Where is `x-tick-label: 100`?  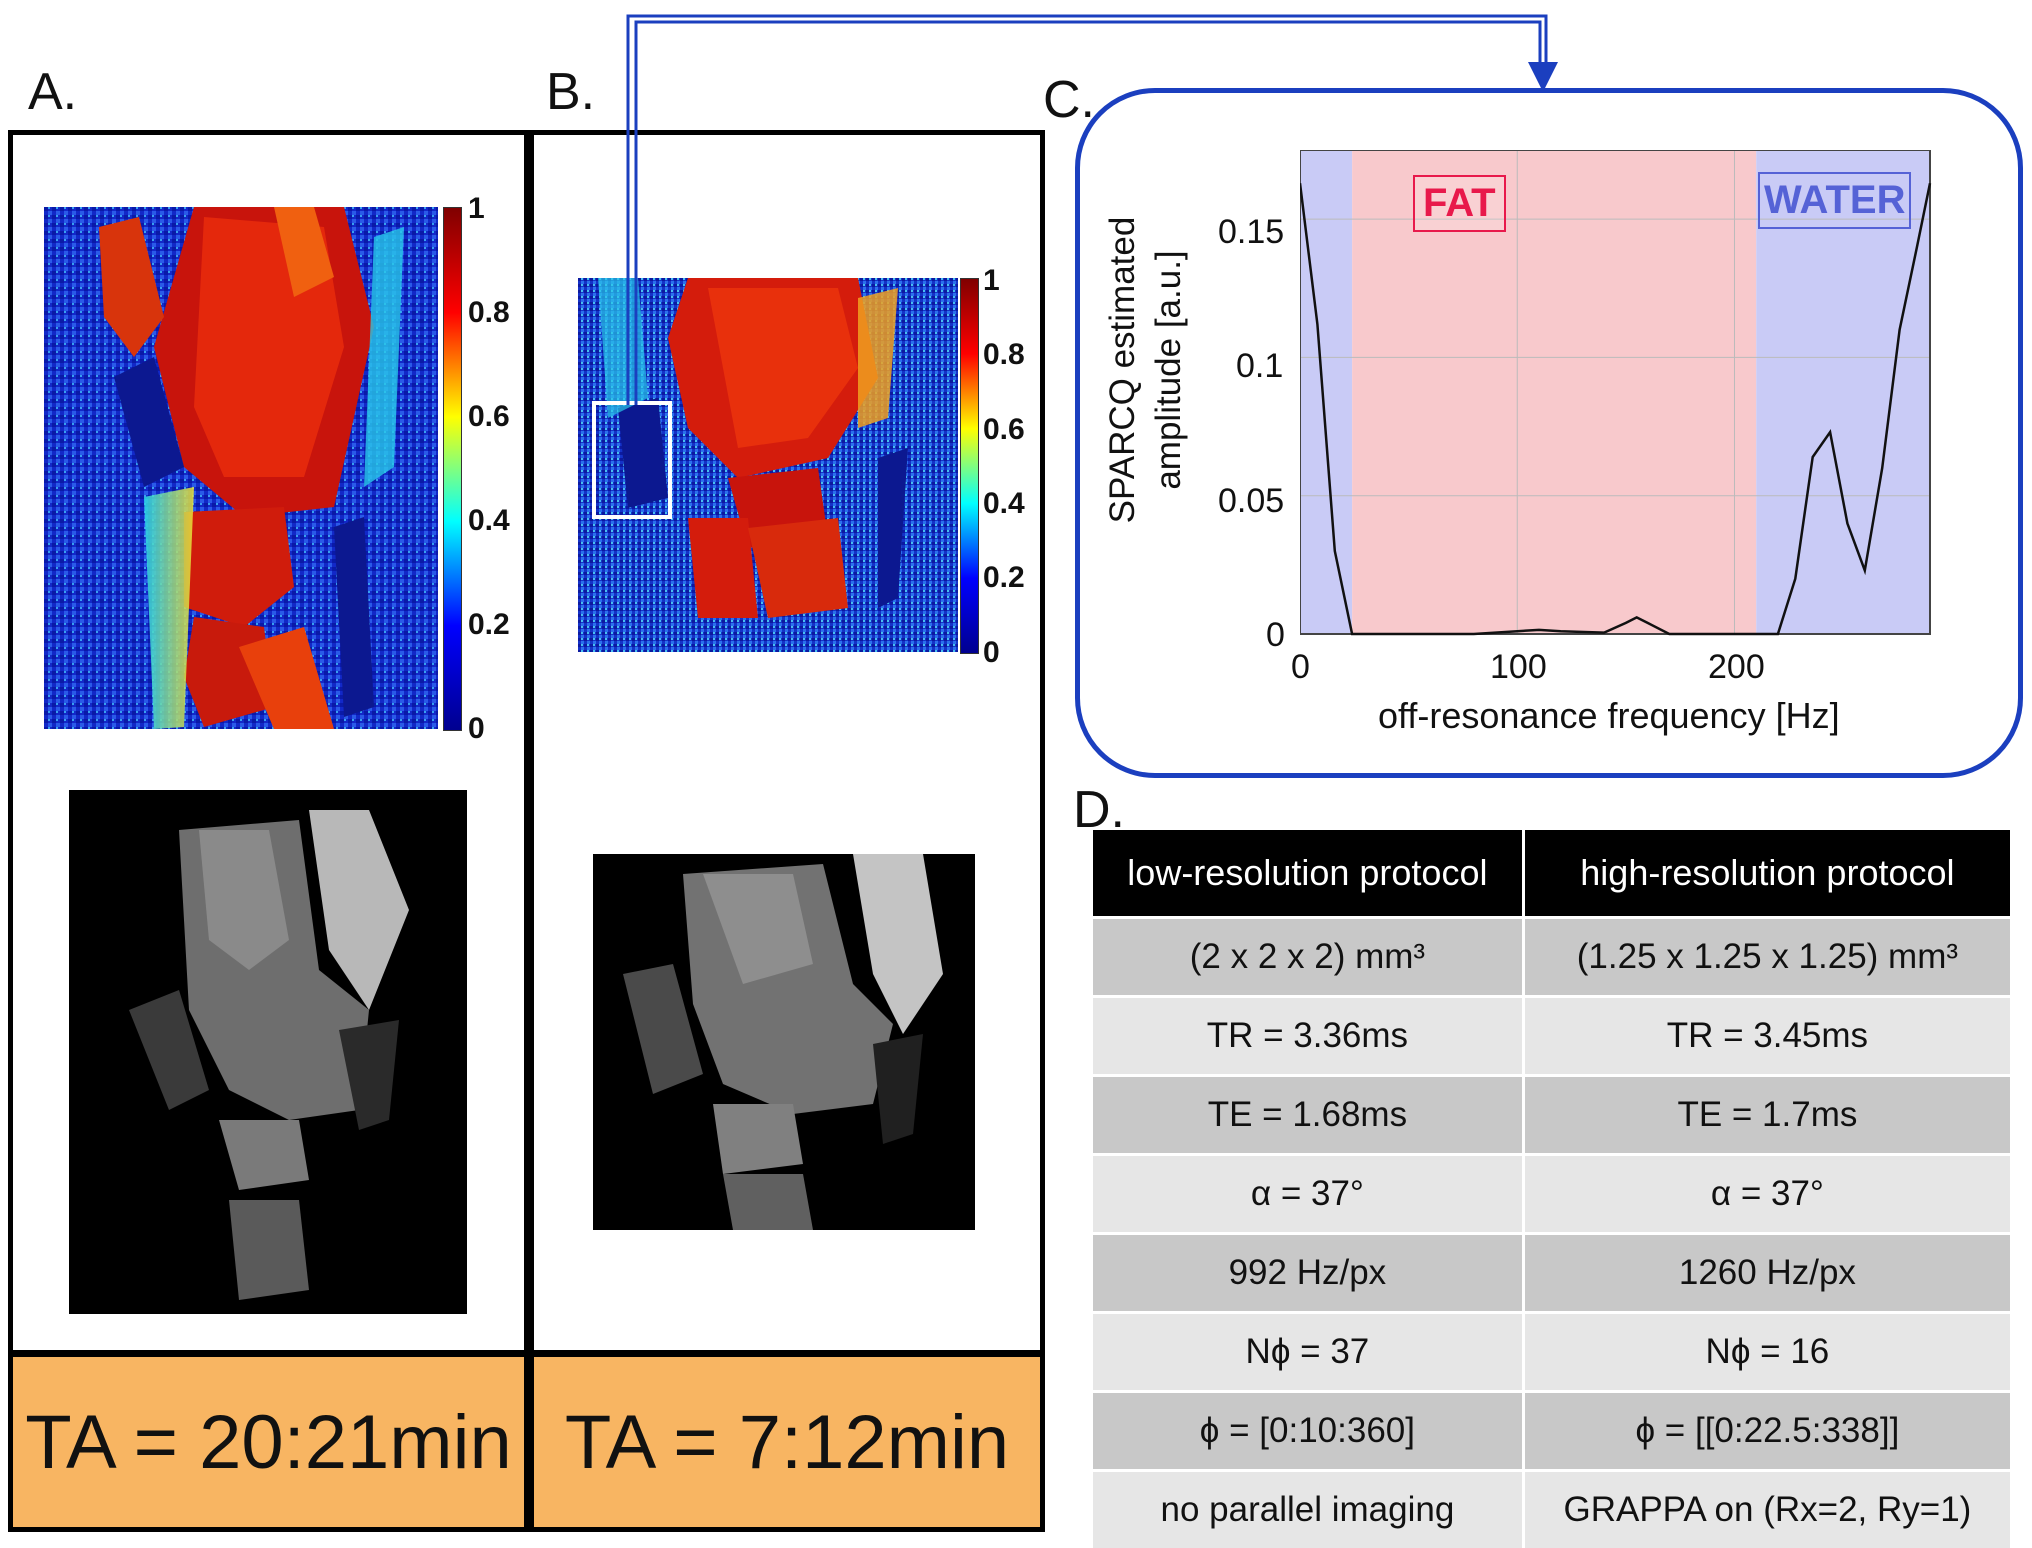
x-tick-label: 100 is located at coordinates (1518, 667).